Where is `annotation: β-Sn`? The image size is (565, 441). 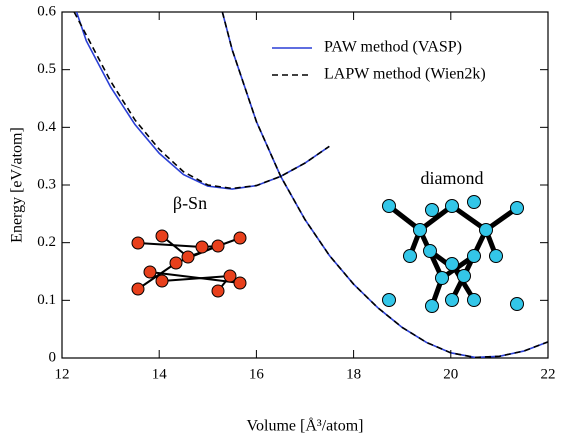 annotation: β-Sn is located at coordinates (190, 203).